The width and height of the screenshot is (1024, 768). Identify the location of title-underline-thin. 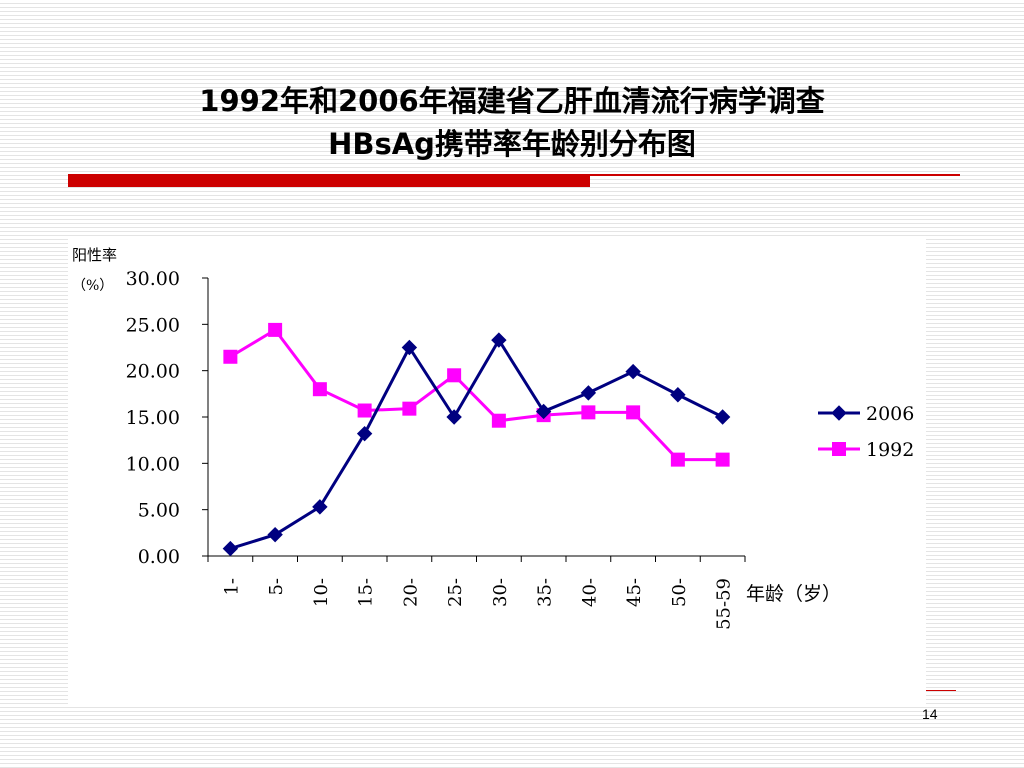
(775, 175).